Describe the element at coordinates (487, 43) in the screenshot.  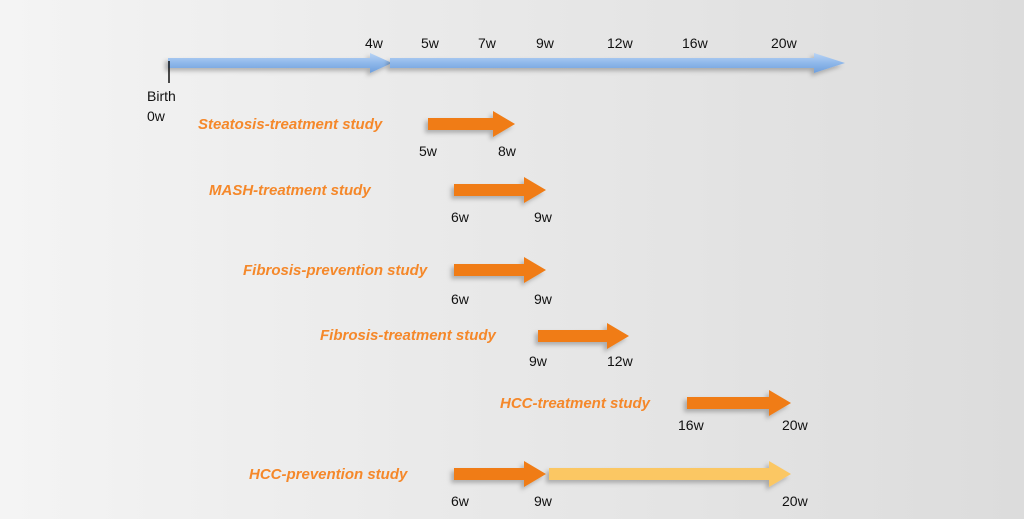
I see `timeline-tick-7w: 7w` at that location.